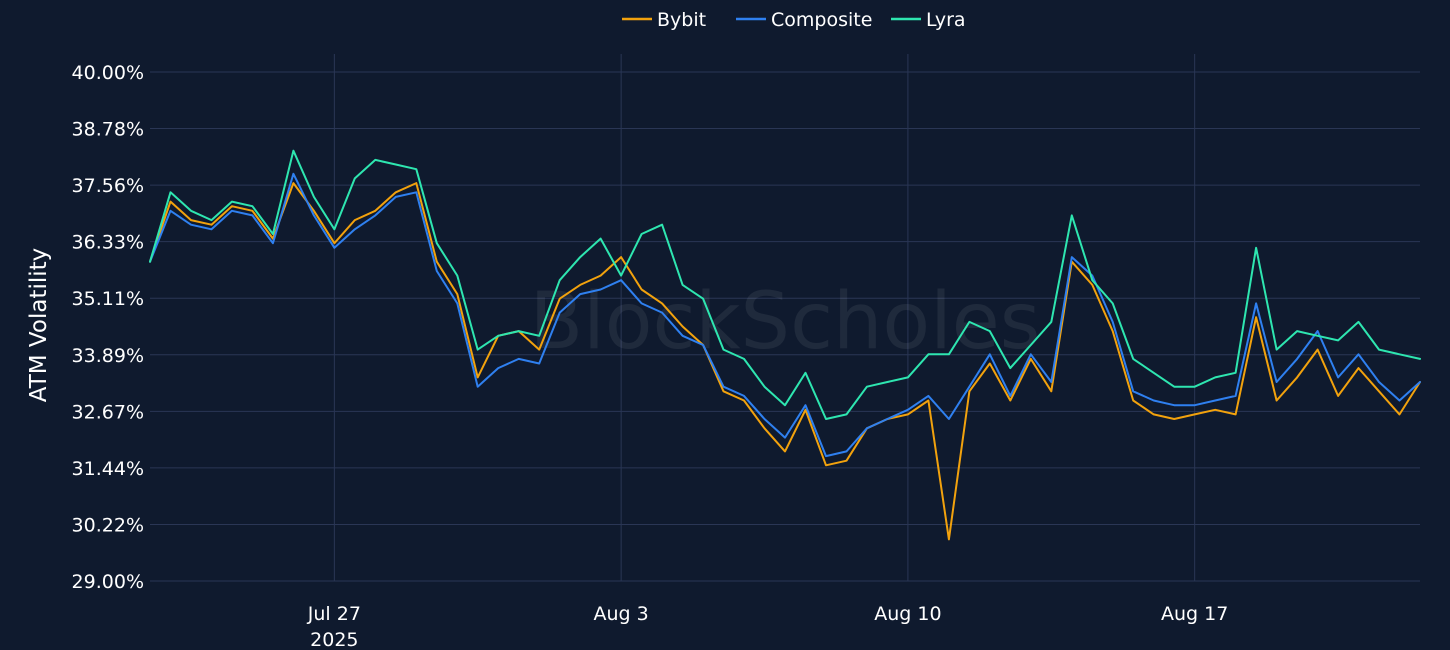 The image size is (1450, 650). What do you see at coordinates (108, 525) in the screenshot?
I see `y-tick-label: 30.22%` at bounding box center [108, 525].